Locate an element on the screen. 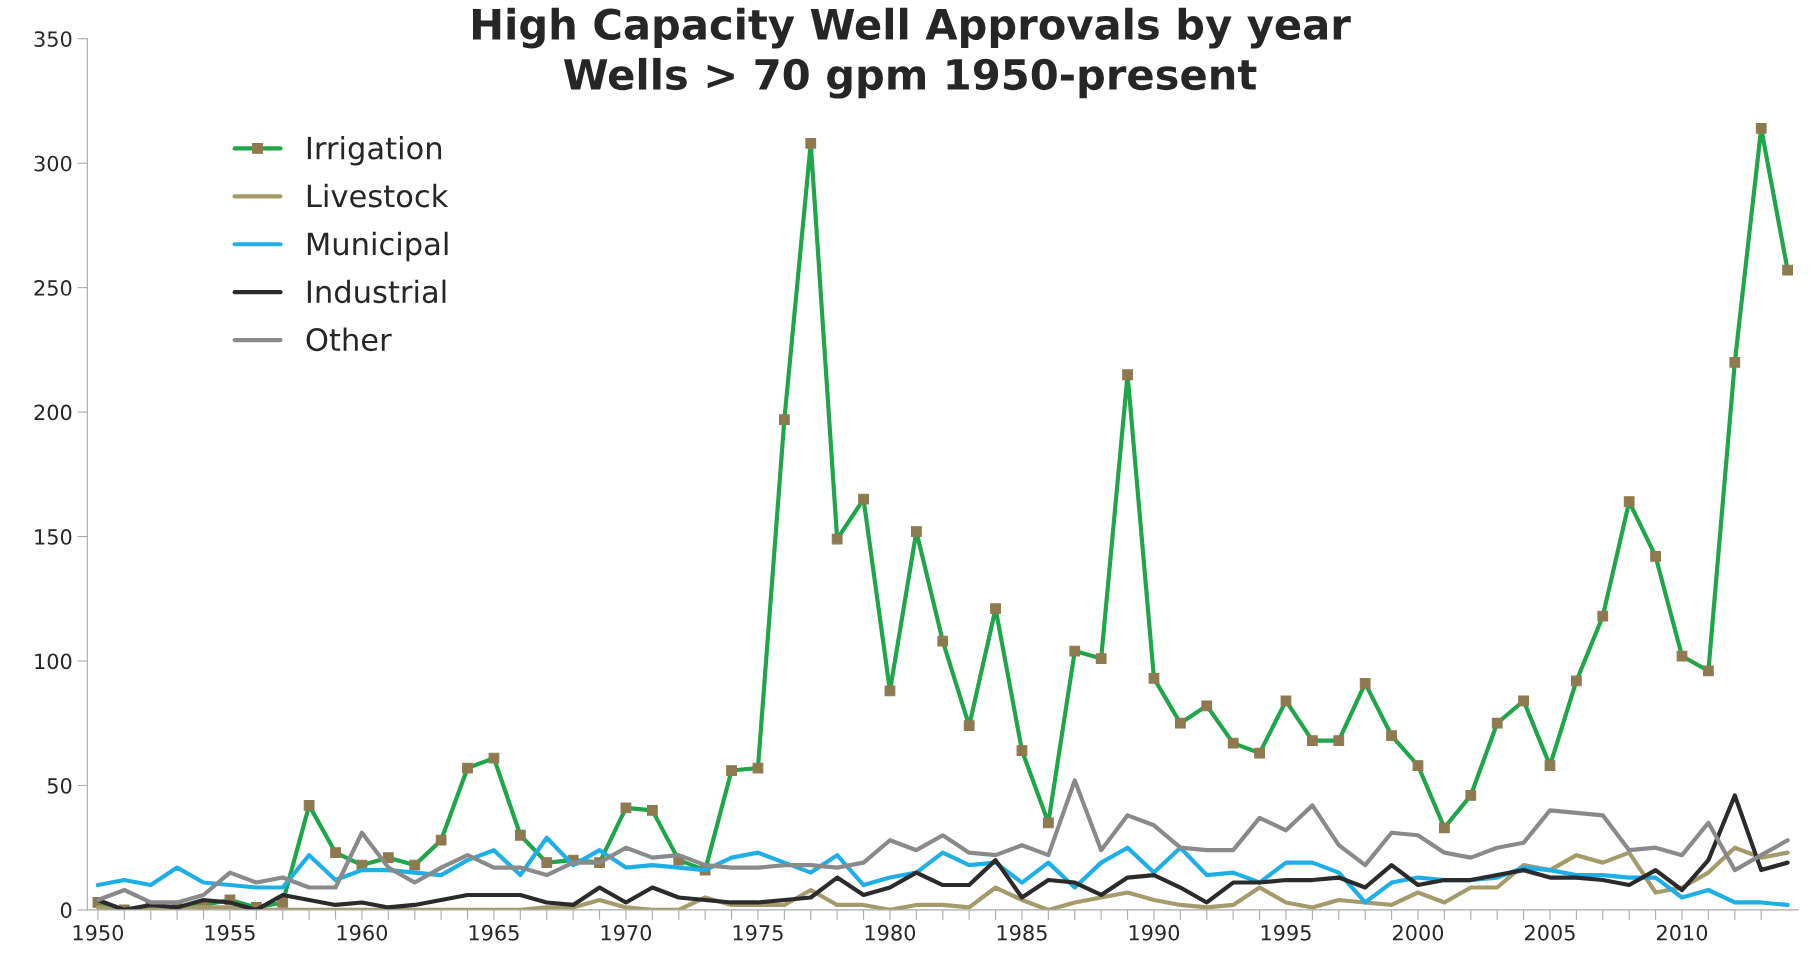 The height and width of the screenshot is (968, 1820). legend-label: Industrial is located at coordinates (376, 291).